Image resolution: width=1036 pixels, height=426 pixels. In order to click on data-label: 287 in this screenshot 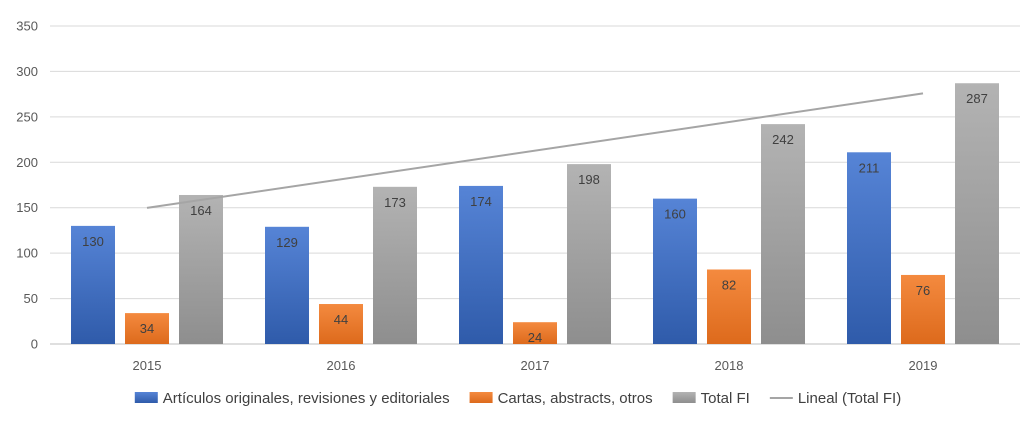, I will do `click(977, 98)`.